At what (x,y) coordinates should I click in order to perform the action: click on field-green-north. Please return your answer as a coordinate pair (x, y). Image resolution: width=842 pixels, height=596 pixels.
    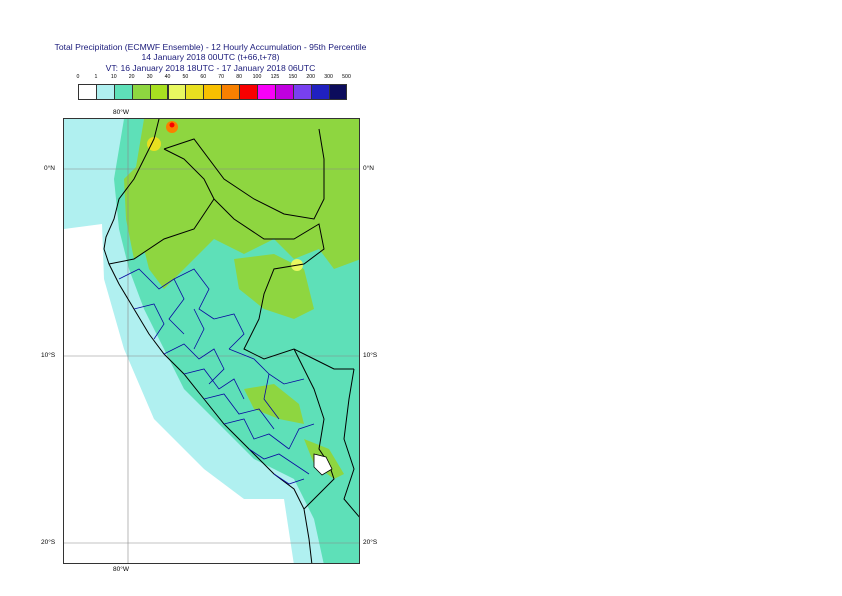
    Looking at the image, I should click on (246, 204).